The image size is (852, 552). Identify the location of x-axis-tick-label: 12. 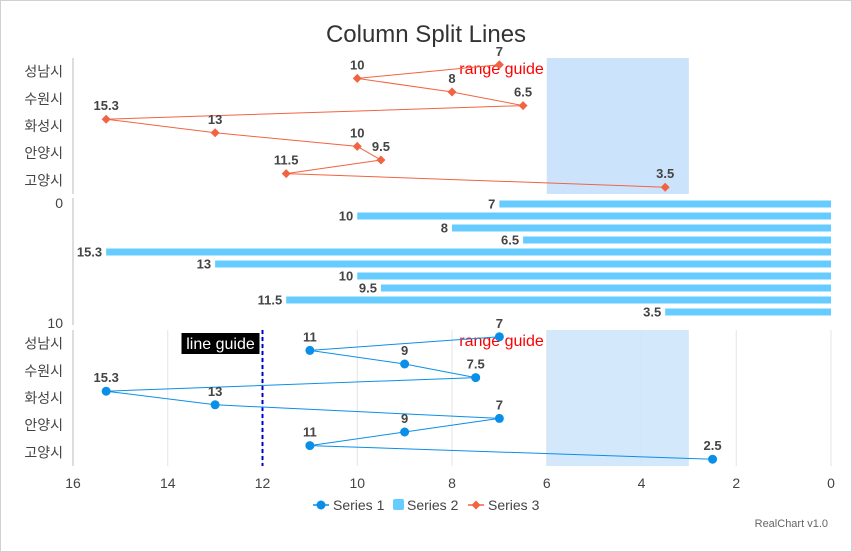
(263, 483).